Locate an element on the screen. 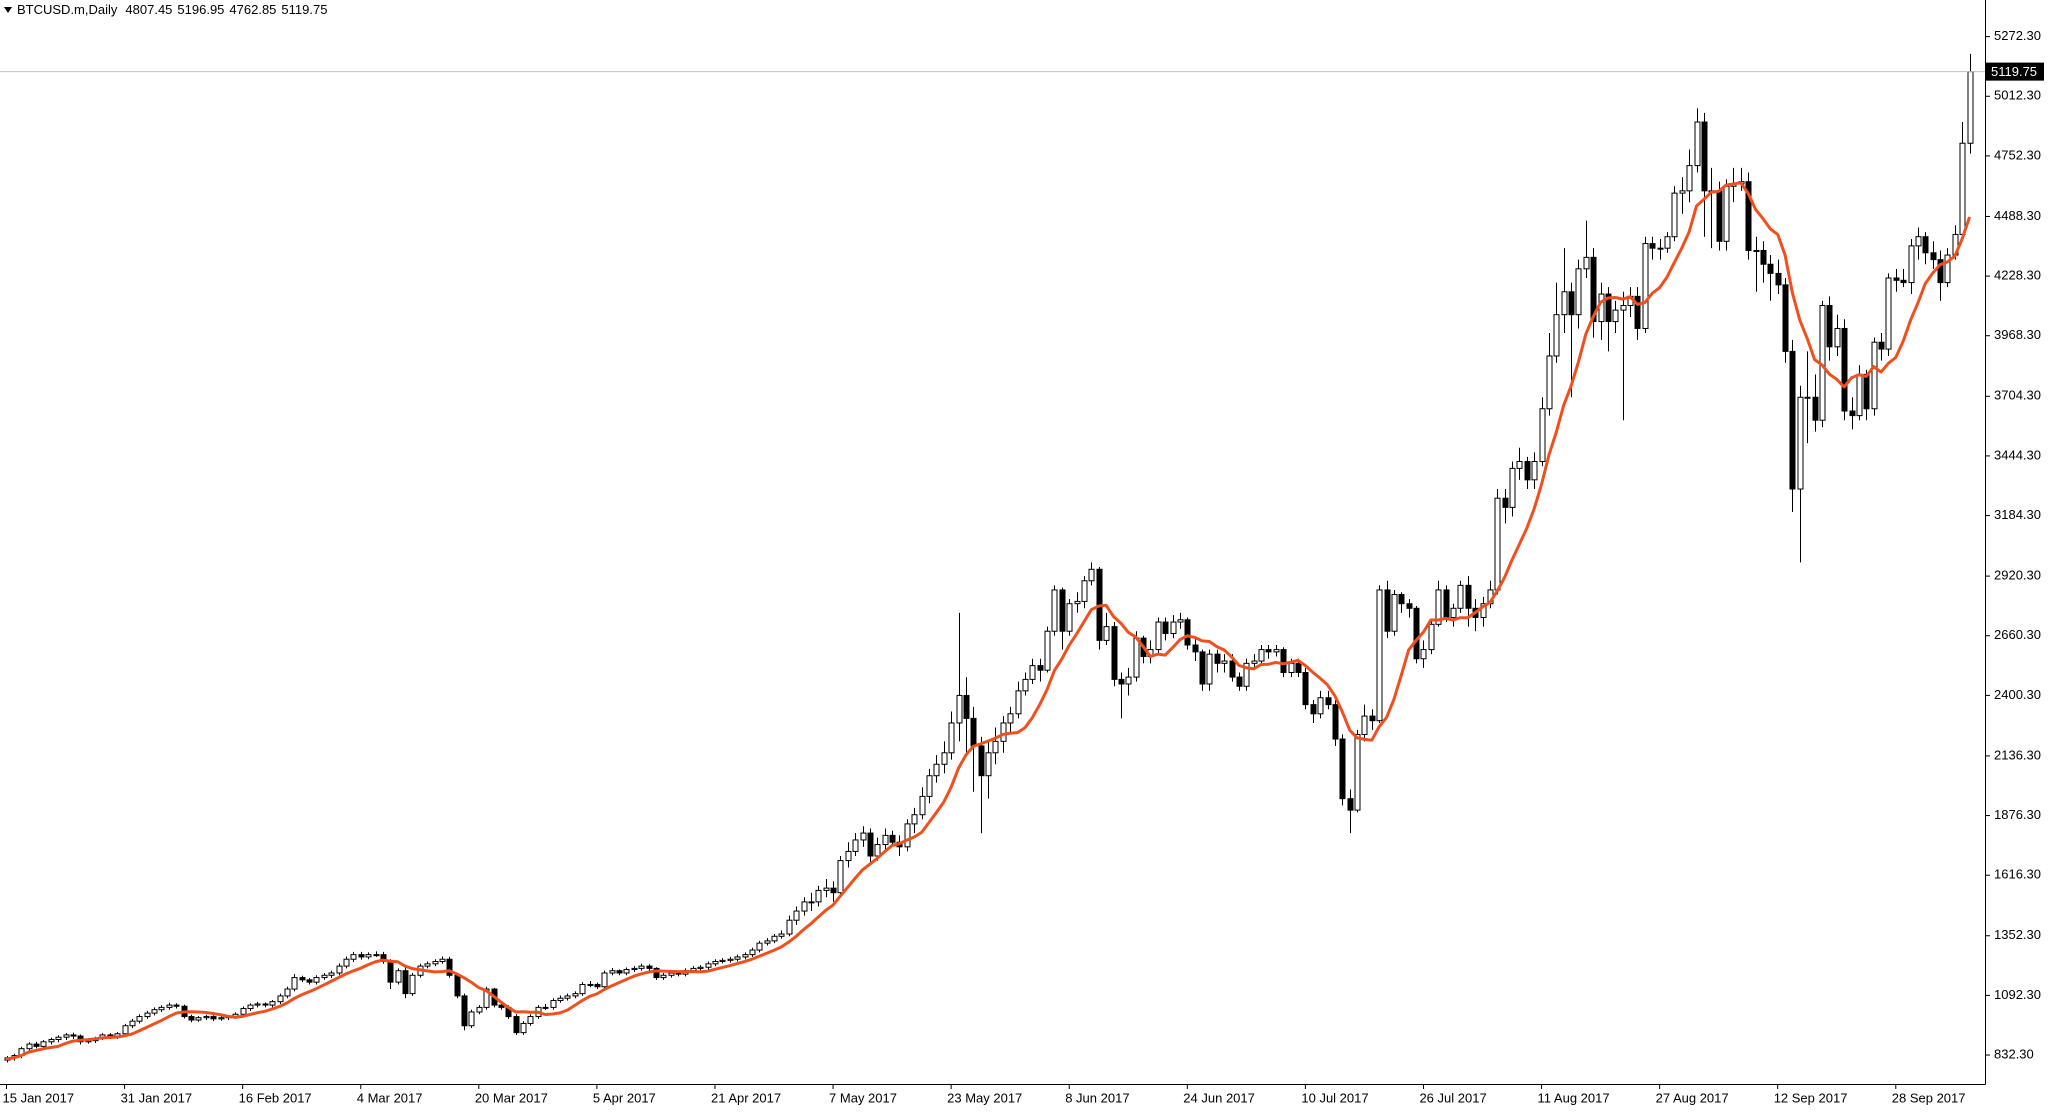  x-tick-label: 24 Jun 2017 is located at coordinates (1219, 1097).